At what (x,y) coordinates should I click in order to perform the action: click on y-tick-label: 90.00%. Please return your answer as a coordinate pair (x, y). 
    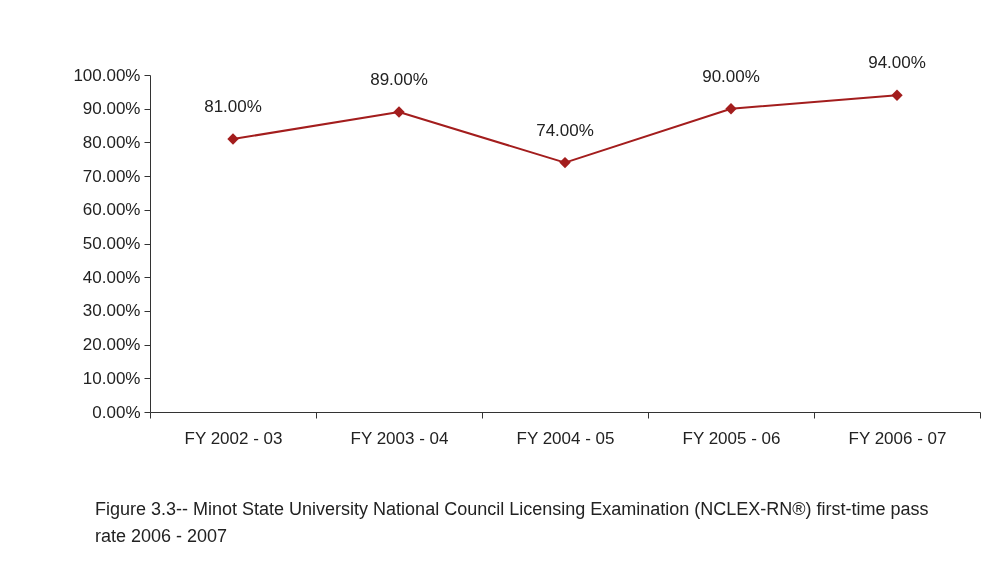
    Looking at the image, I should click on (111, 109).